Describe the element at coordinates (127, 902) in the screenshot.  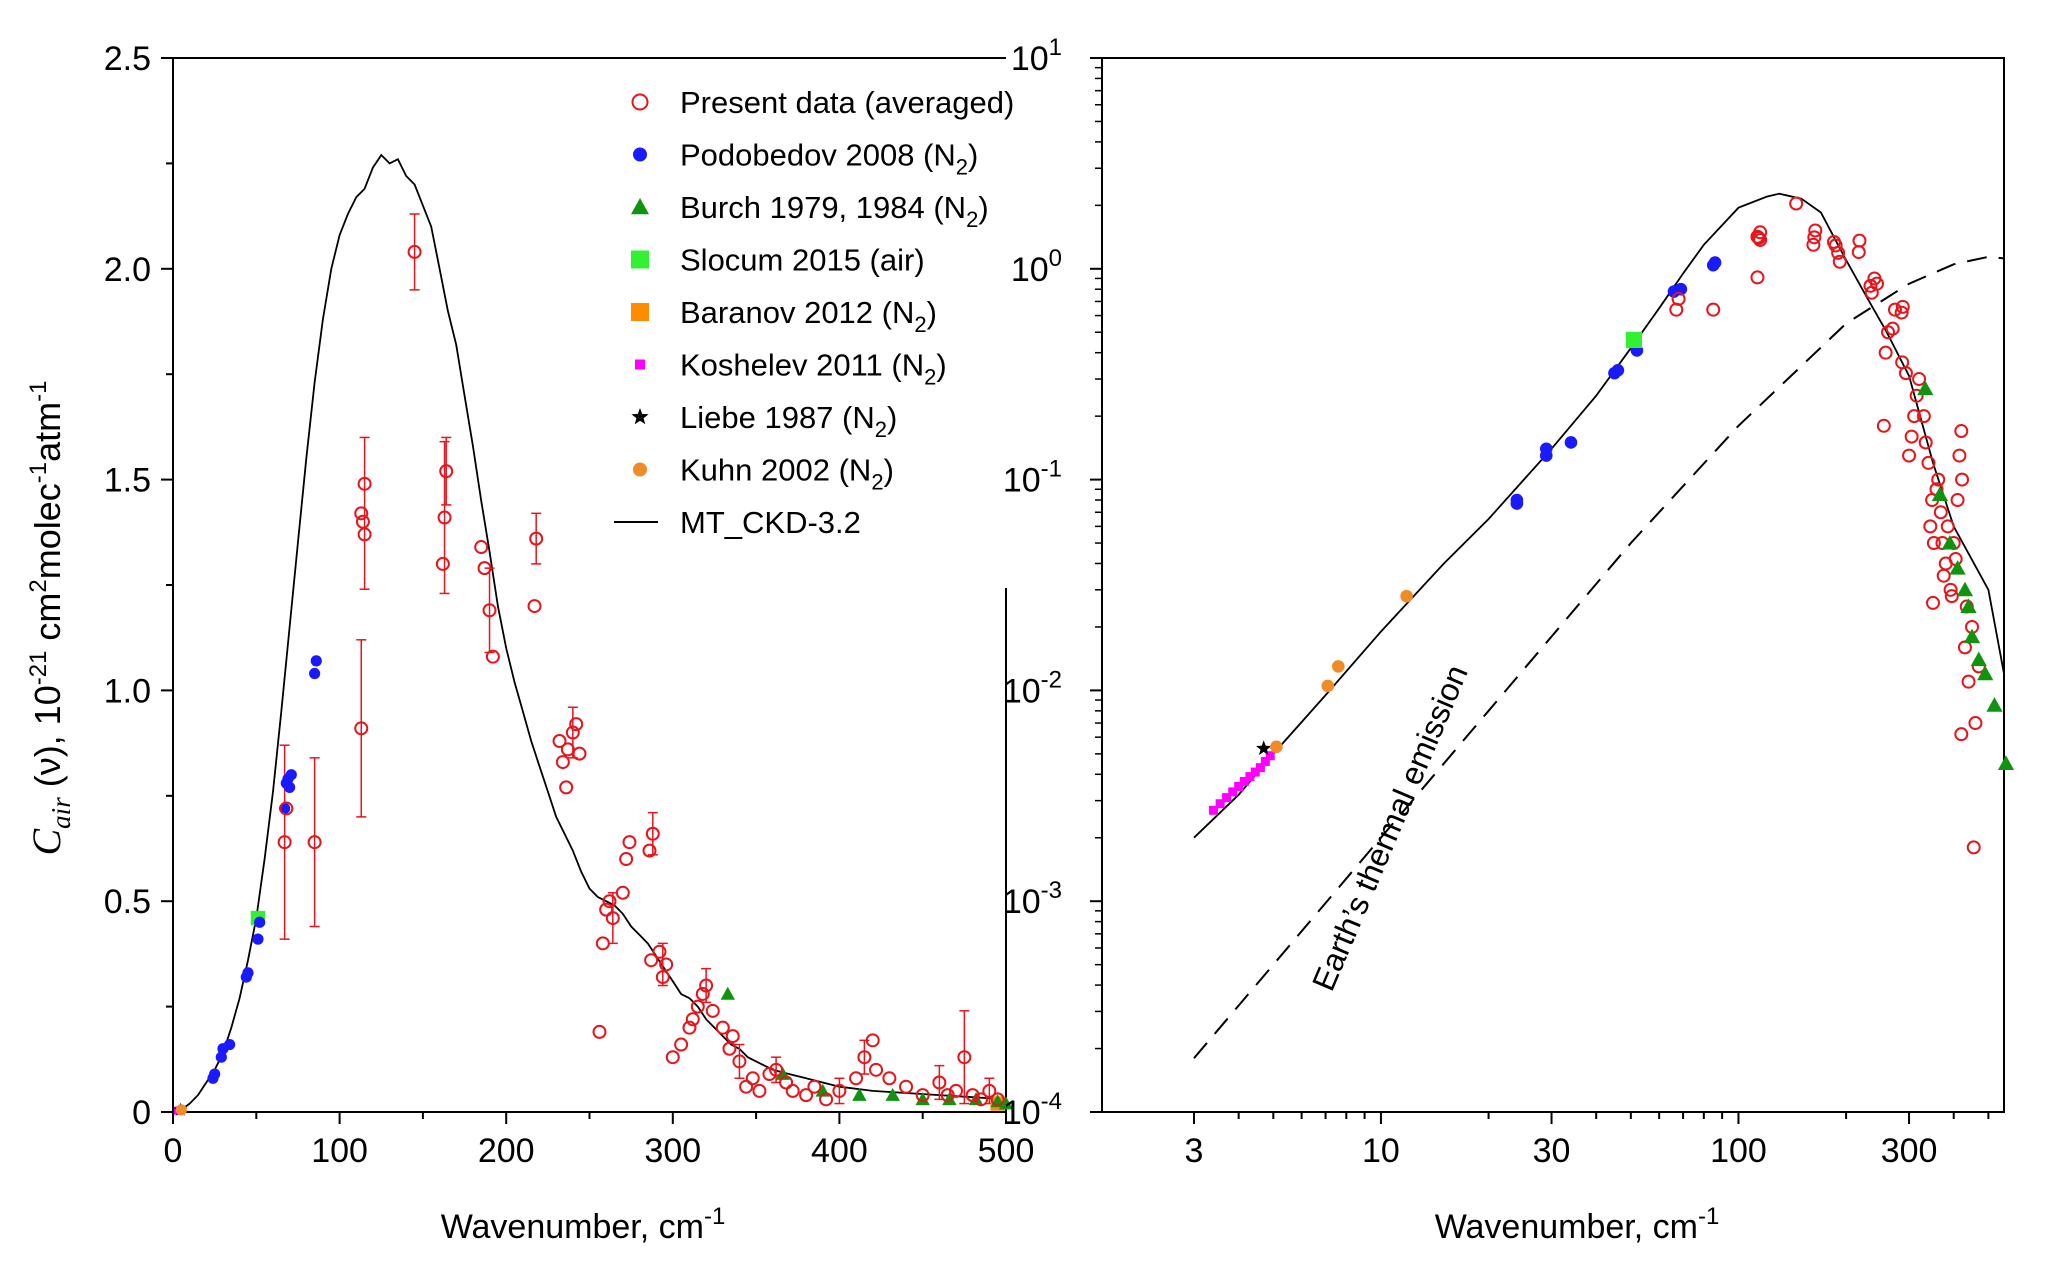
I see `left-y-tick-label: 0.5` at that location.